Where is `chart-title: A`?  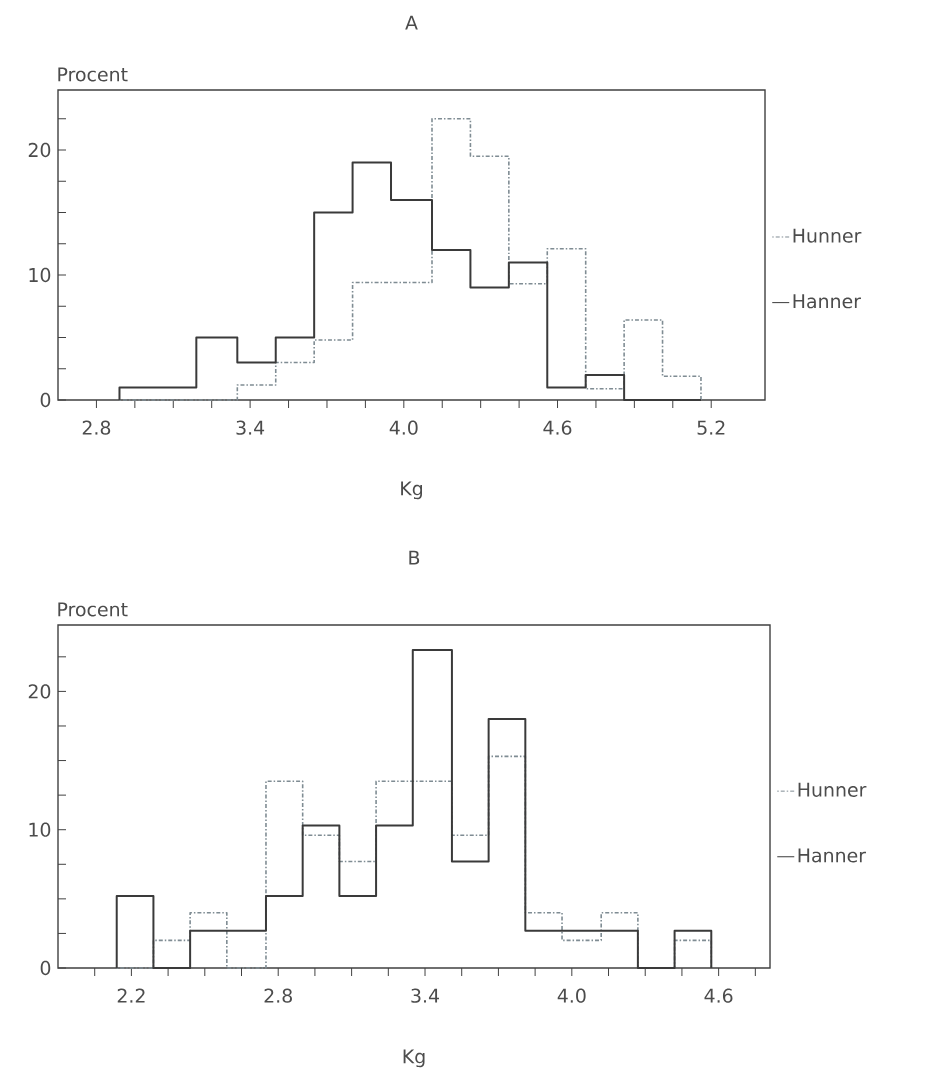
chart-title: A is located at coordinates (411, 22).